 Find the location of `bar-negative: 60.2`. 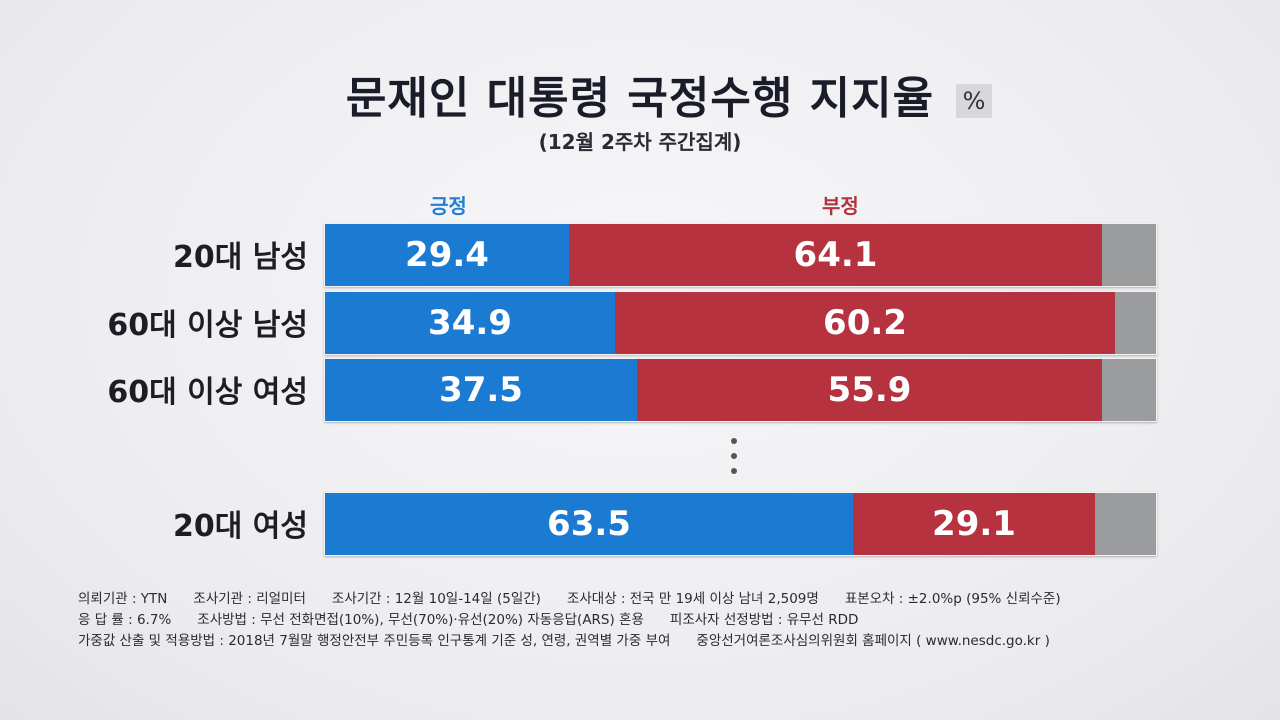

bar-negative: 60.2 is located at coordinates (865, 323).